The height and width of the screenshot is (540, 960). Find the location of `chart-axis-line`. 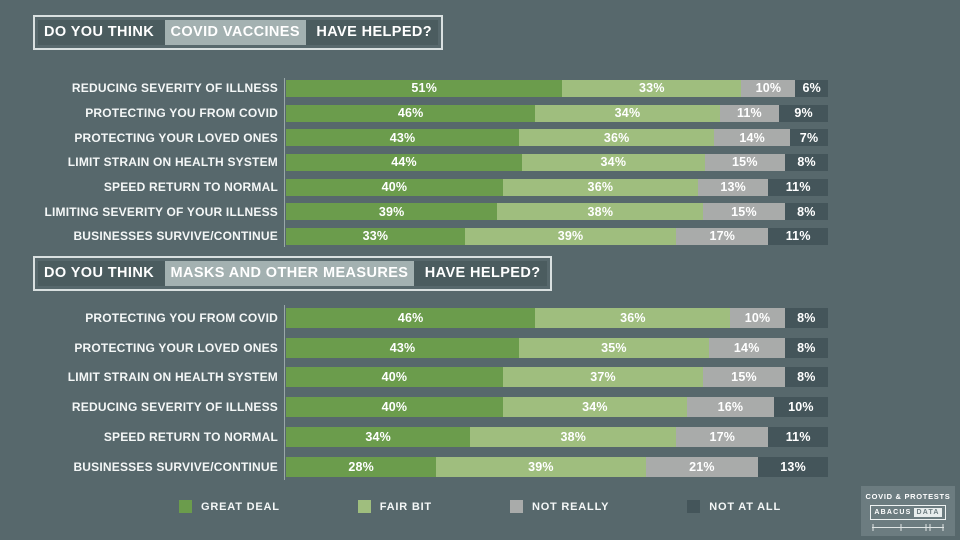

chart-axis-line is located at coordinates (284, 162).